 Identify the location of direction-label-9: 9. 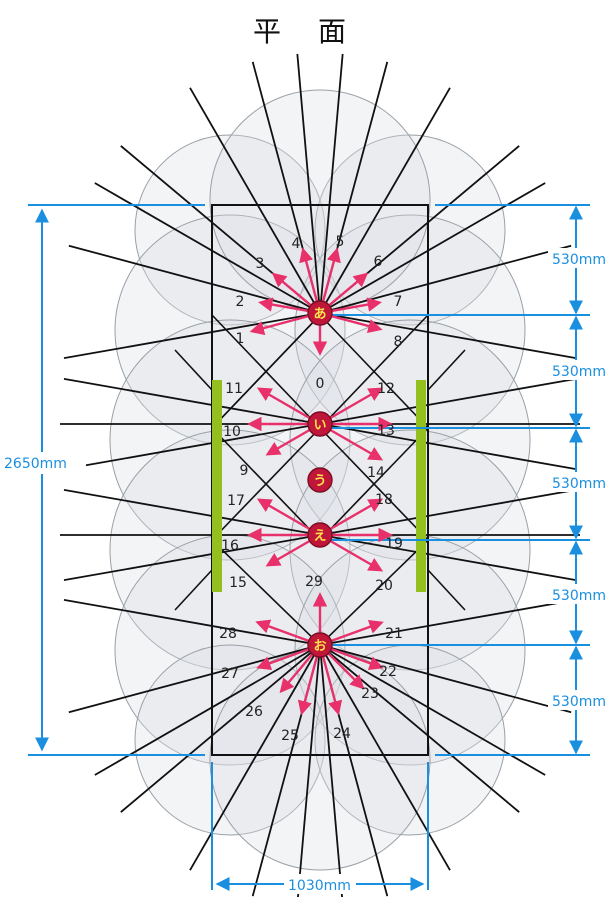
(244, 471).